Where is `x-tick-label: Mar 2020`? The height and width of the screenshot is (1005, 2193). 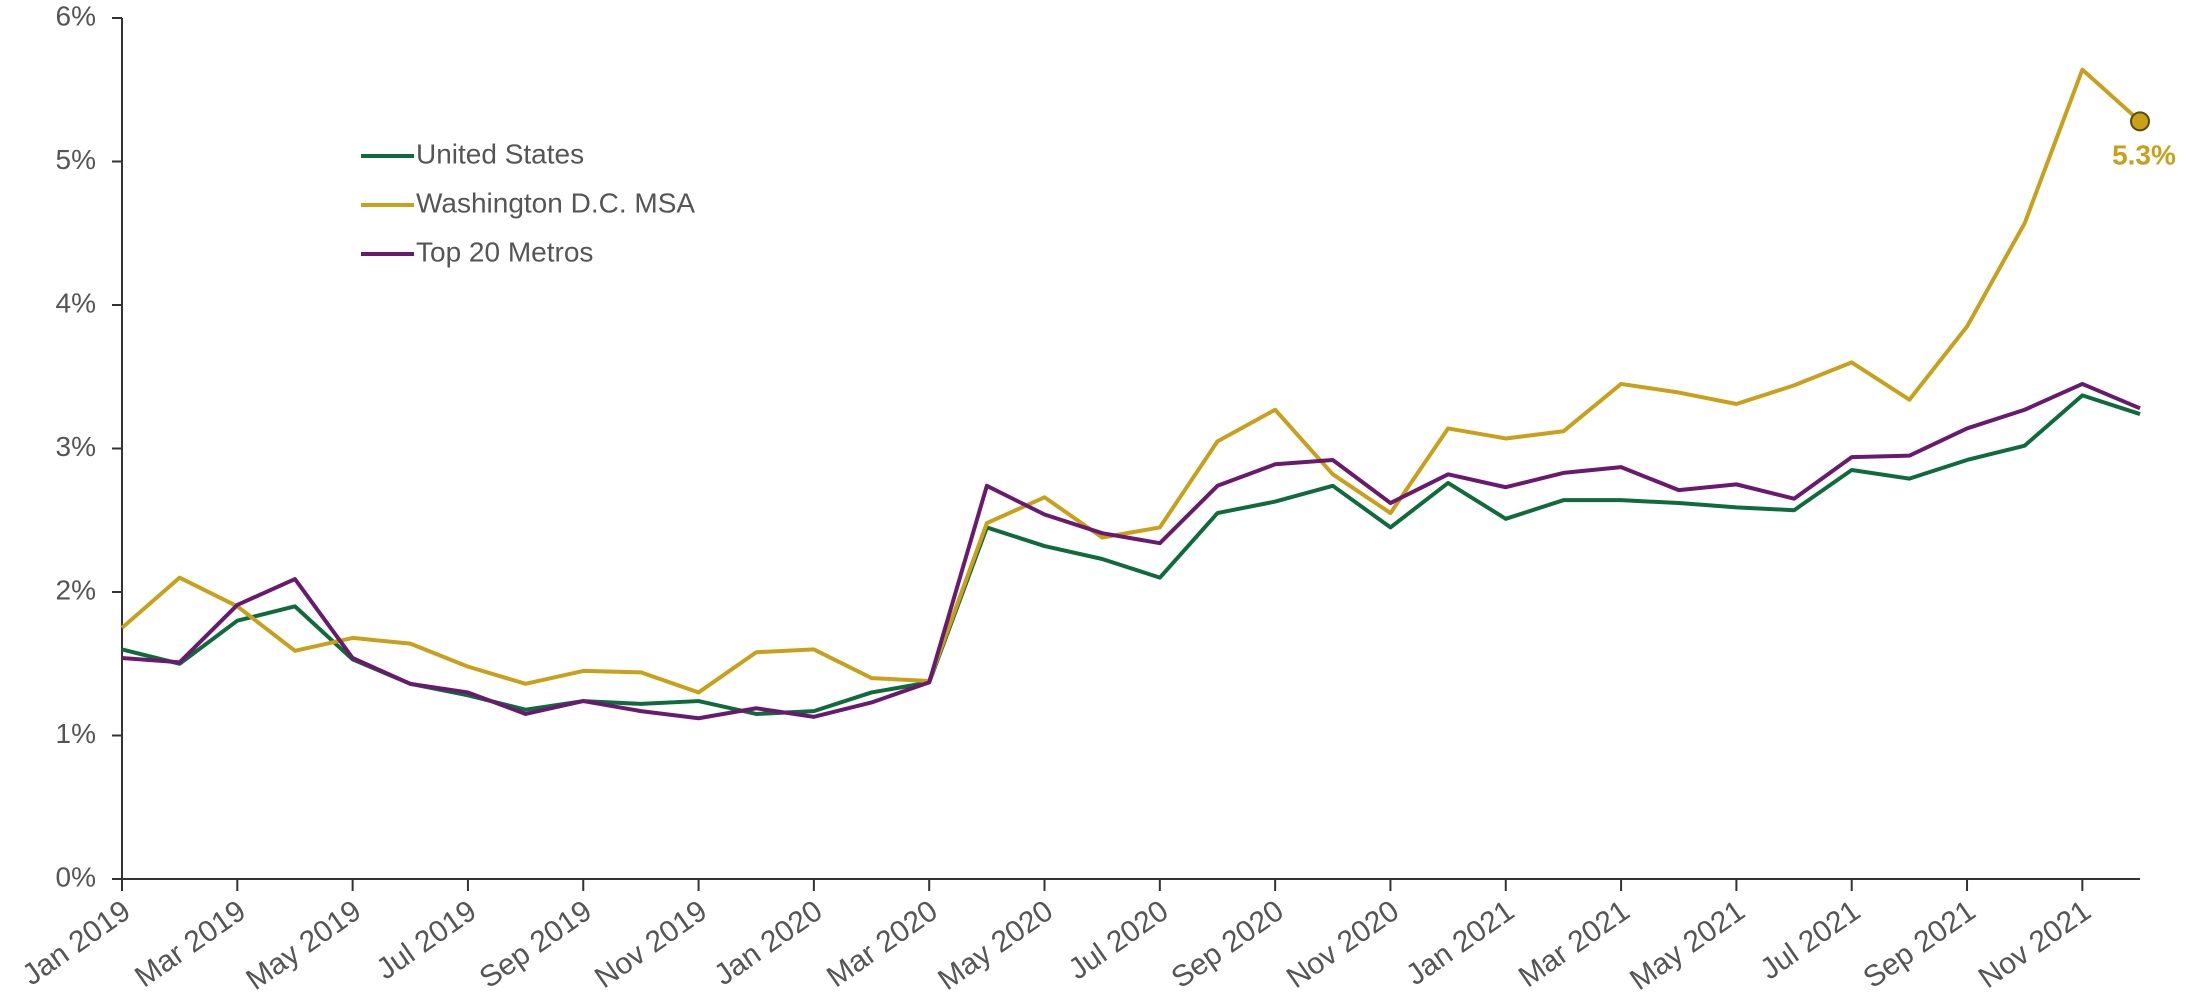 x-tick-label: Mar 2020 is located at coordinates (882, 944).